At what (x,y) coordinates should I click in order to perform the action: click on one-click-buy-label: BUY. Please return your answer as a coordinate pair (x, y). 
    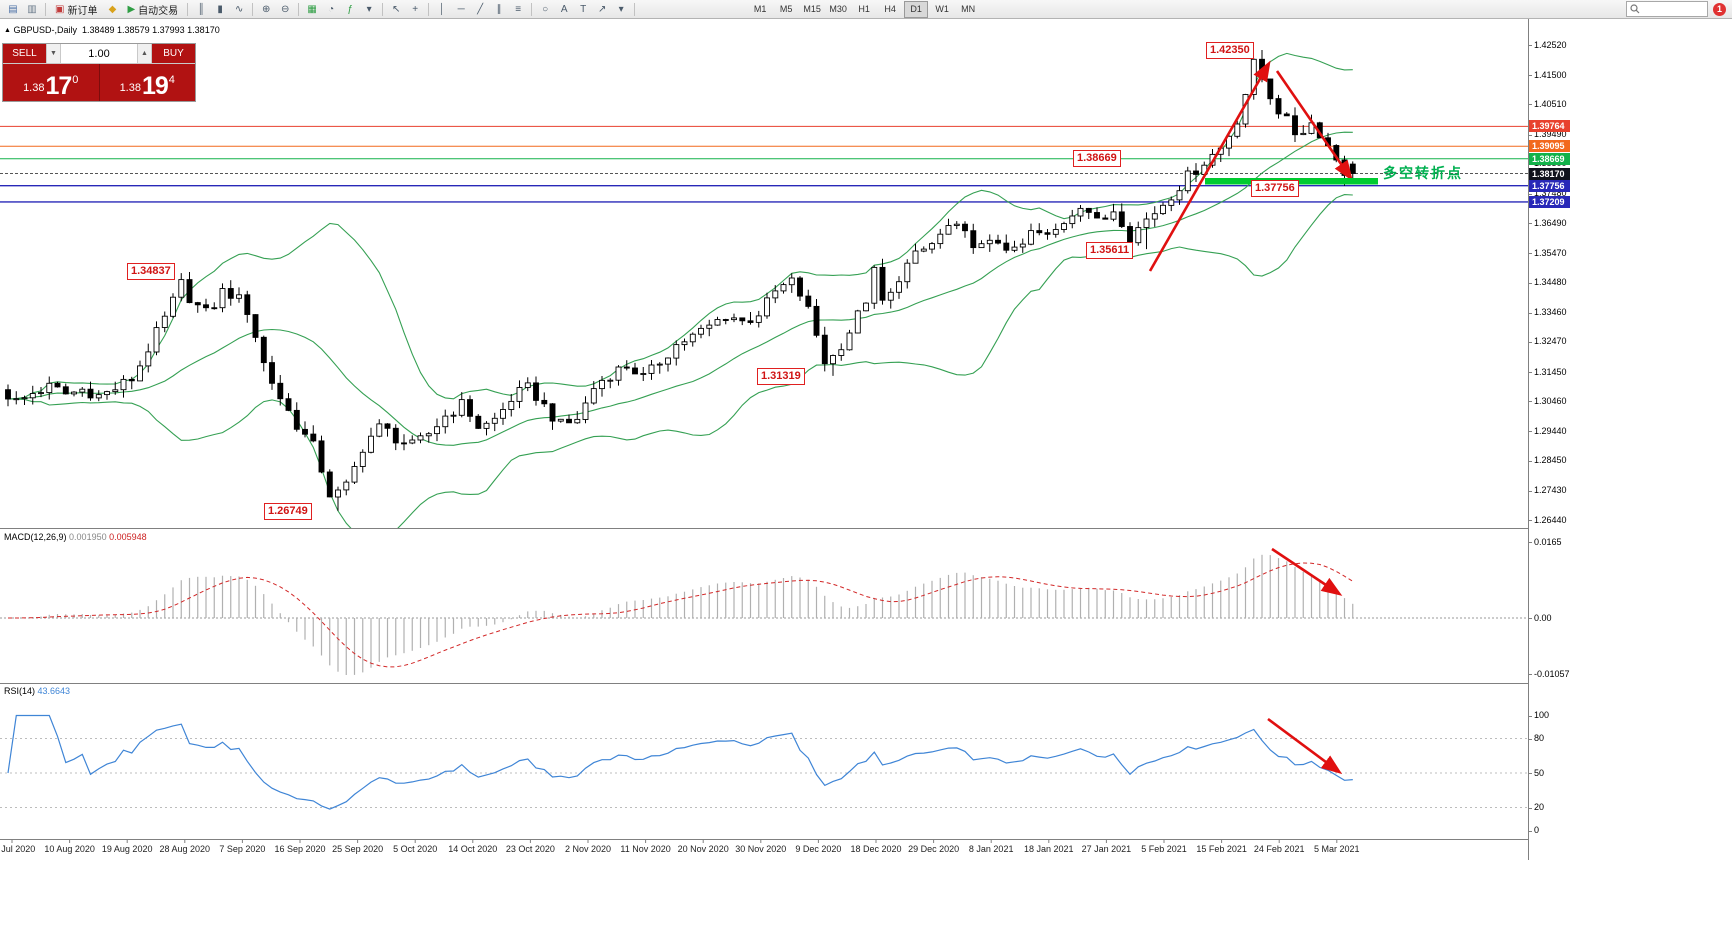
    Looking at the image, I should click on (173, 53).